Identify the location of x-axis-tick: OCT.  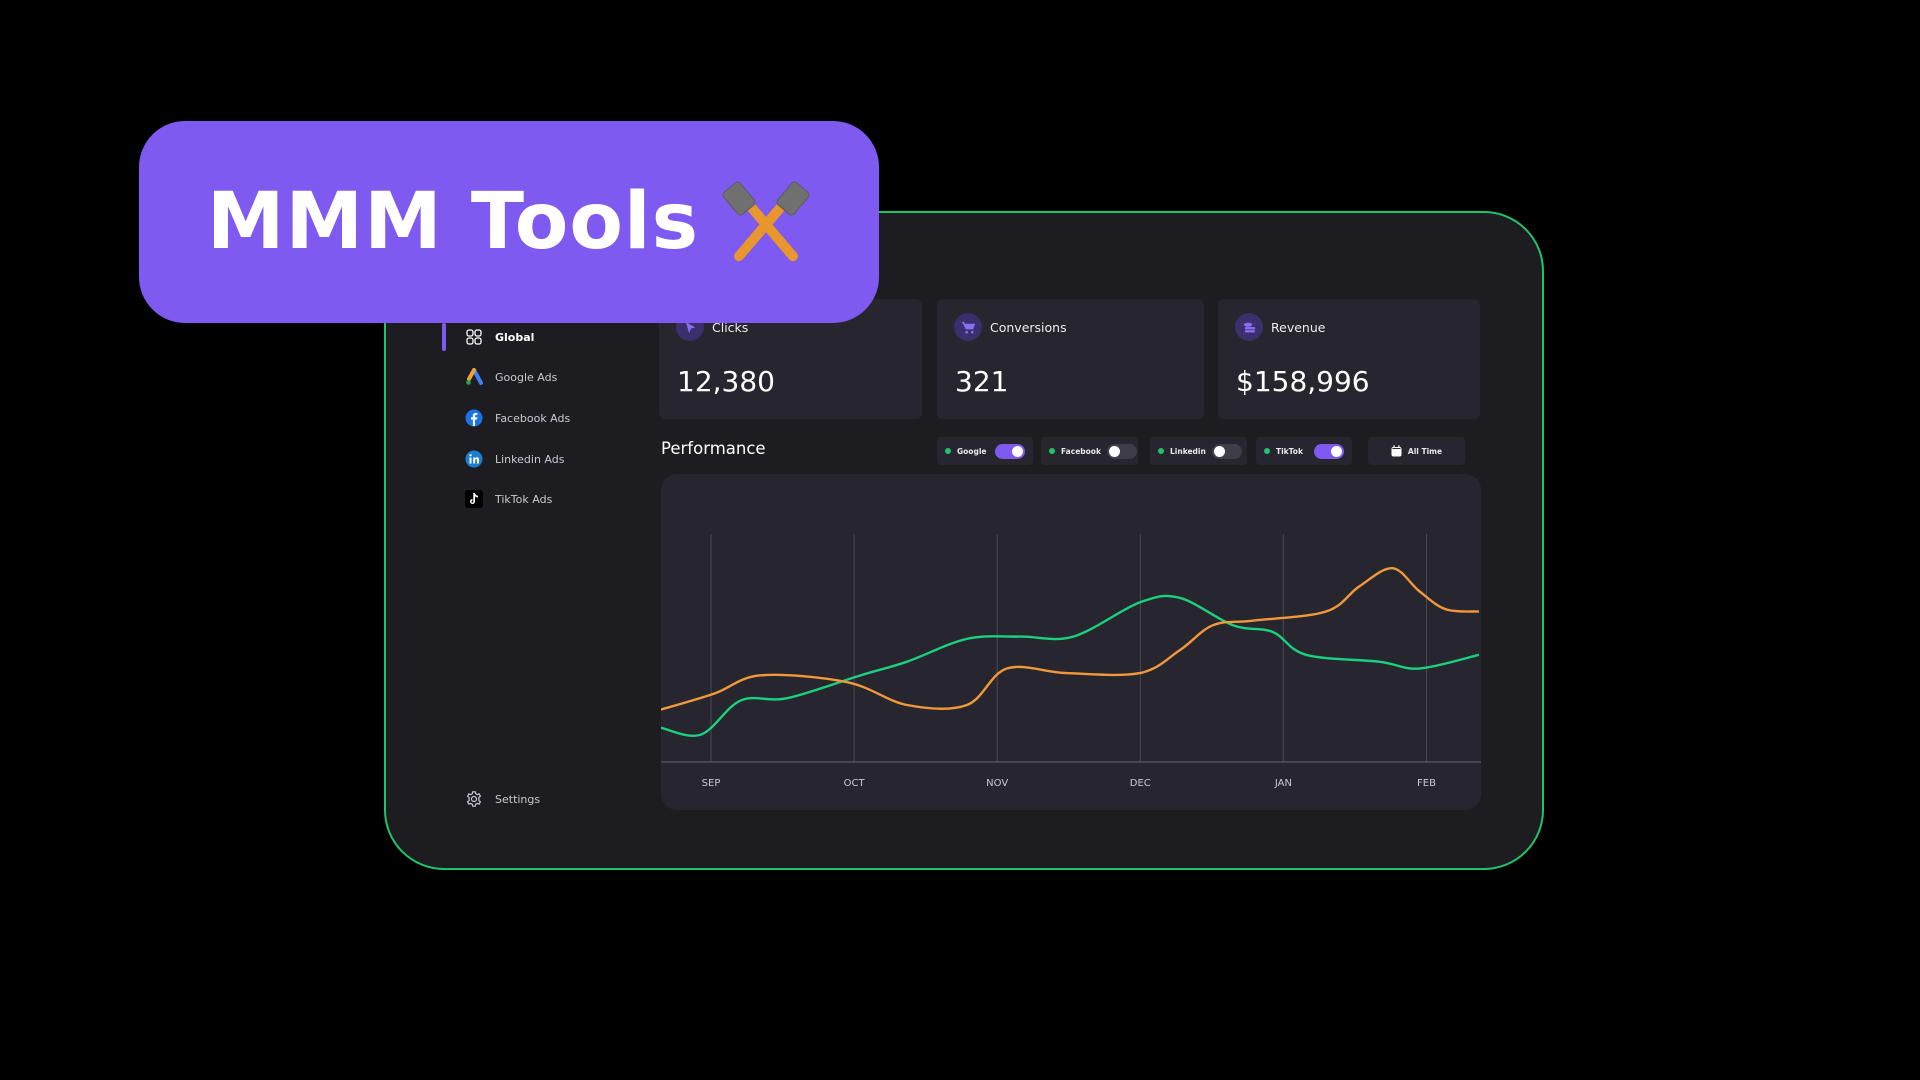
(854, 783).